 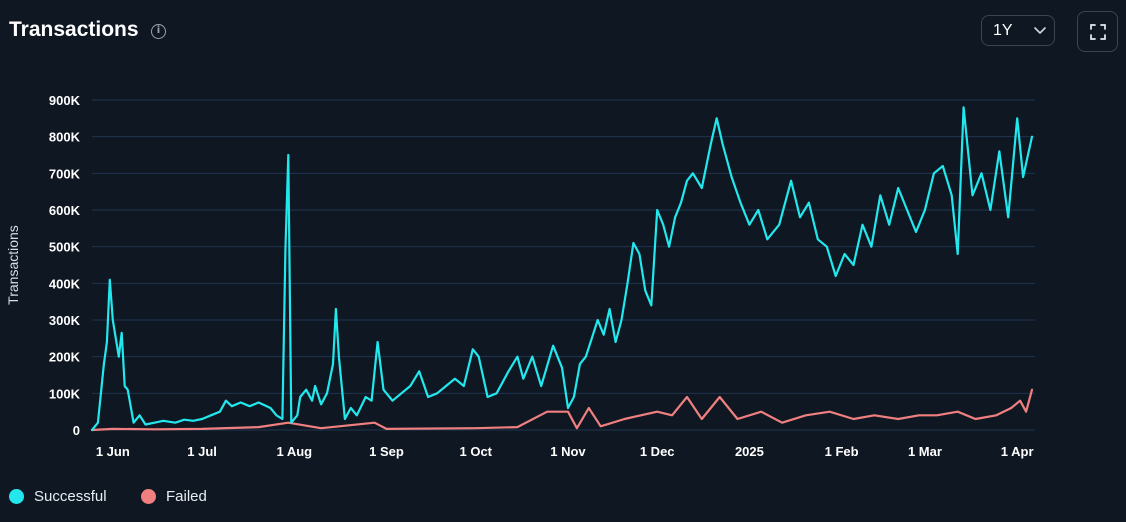 I want to click on x-tick-label: 1 Oct, so click(x=475, y=451).